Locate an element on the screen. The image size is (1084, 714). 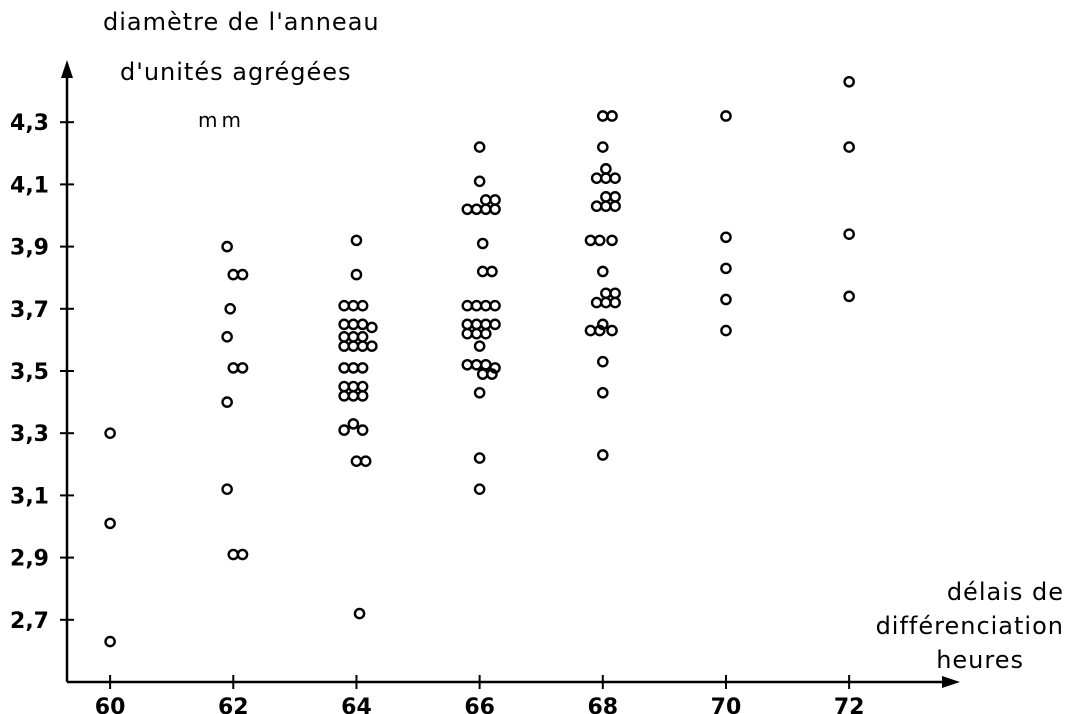
x-axis-label-line-3: heures is located at coordinates (980, 660).